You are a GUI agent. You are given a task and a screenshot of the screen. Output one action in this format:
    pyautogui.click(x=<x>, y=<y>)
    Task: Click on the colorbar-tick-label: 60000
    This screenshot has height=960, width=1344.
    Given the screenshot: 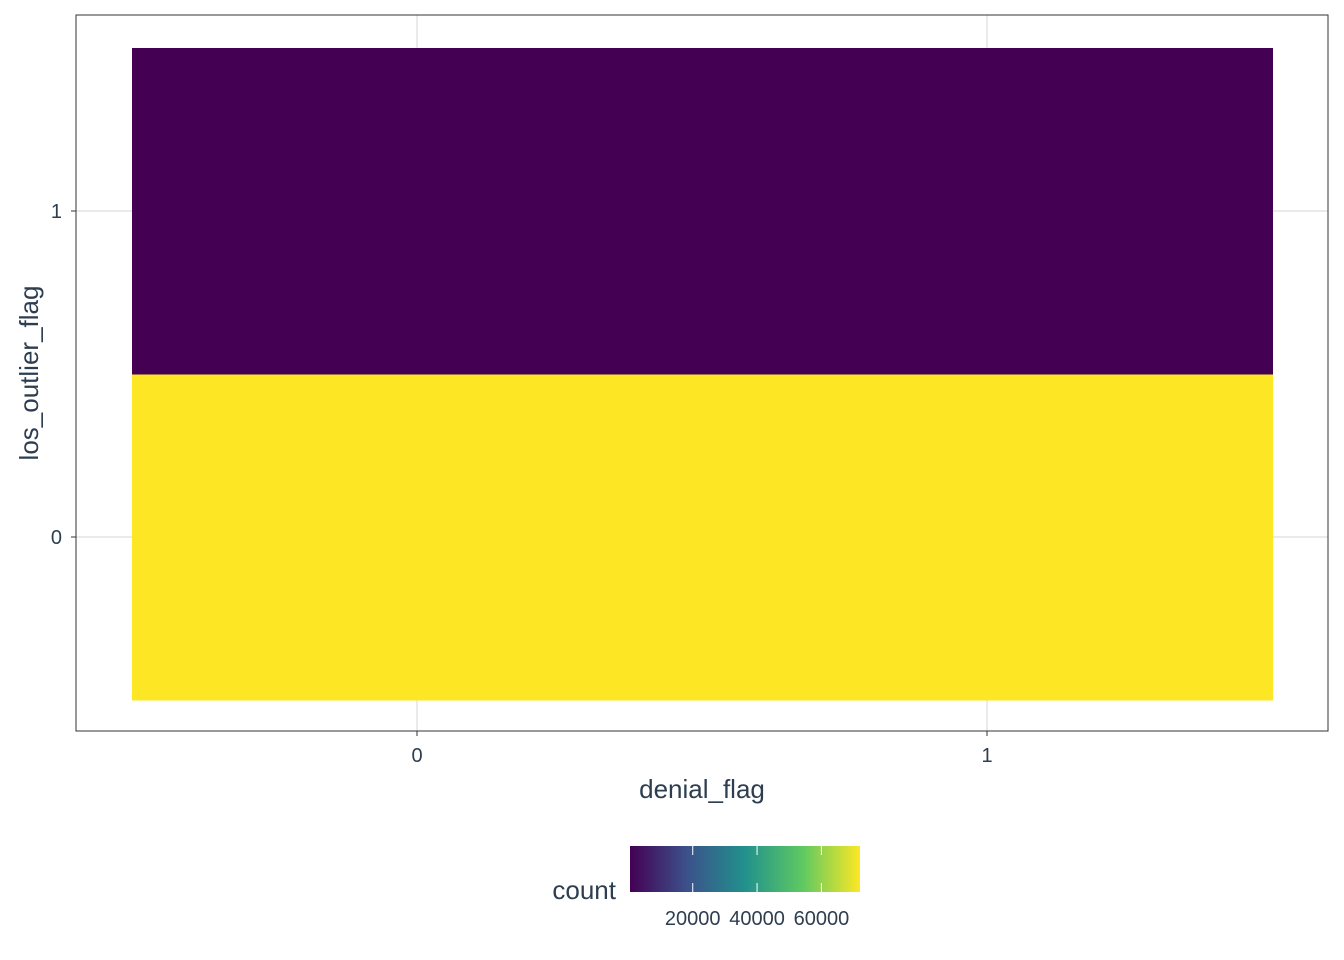 What is the action you would take?
    pyautogui.click(x=822, y=919)
    